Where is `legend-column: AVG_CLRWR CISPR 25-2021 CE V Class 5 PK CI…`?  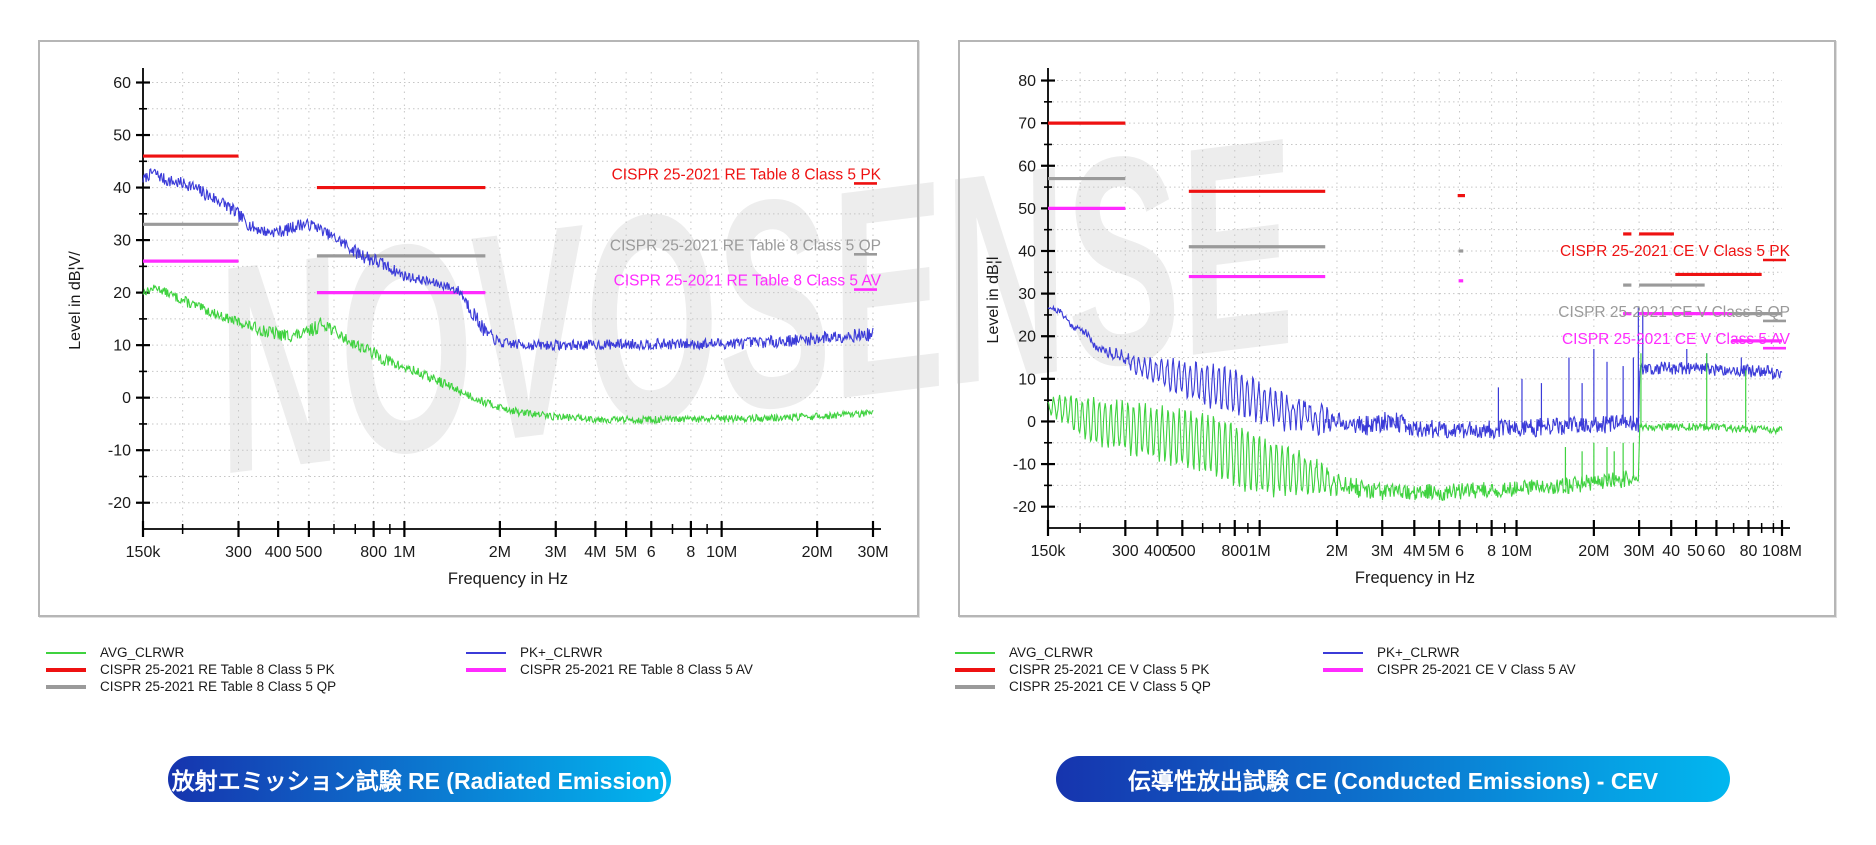 legend-column: AVG_CLRWR CISPR 25-2021 CE V Class 5 PK CI… is located at coordinates (1083, 669).